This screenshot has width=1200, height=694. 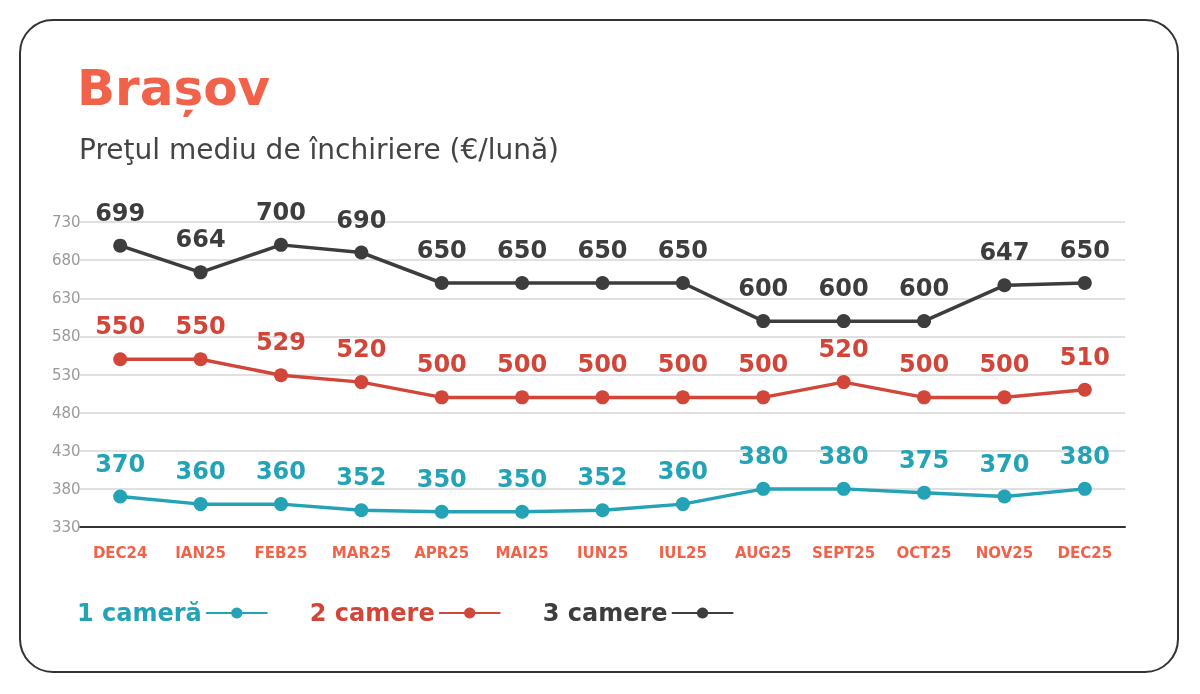 What do you see at coordinates (66, 336) in the screenshot?
I see `y-tick-label: 580` at bounding box center [66, 336].